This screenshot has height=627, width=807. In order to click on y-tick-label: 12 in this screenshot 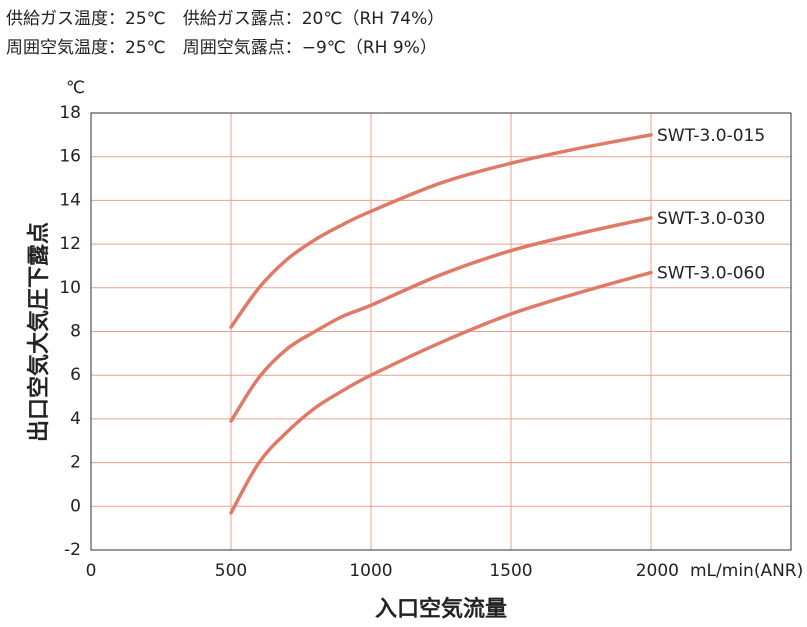, I will do `click(70, 244)`.